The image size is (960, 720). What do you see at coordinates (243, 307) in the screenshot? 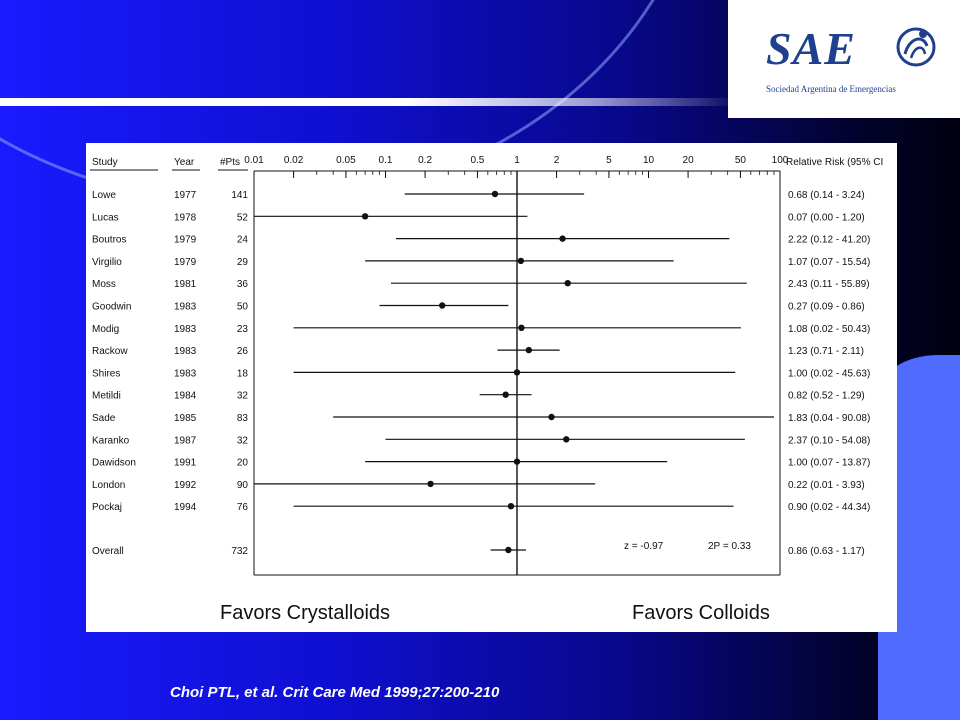
I see `study-row-pts-label: 50` at bounding box center [243, 307].